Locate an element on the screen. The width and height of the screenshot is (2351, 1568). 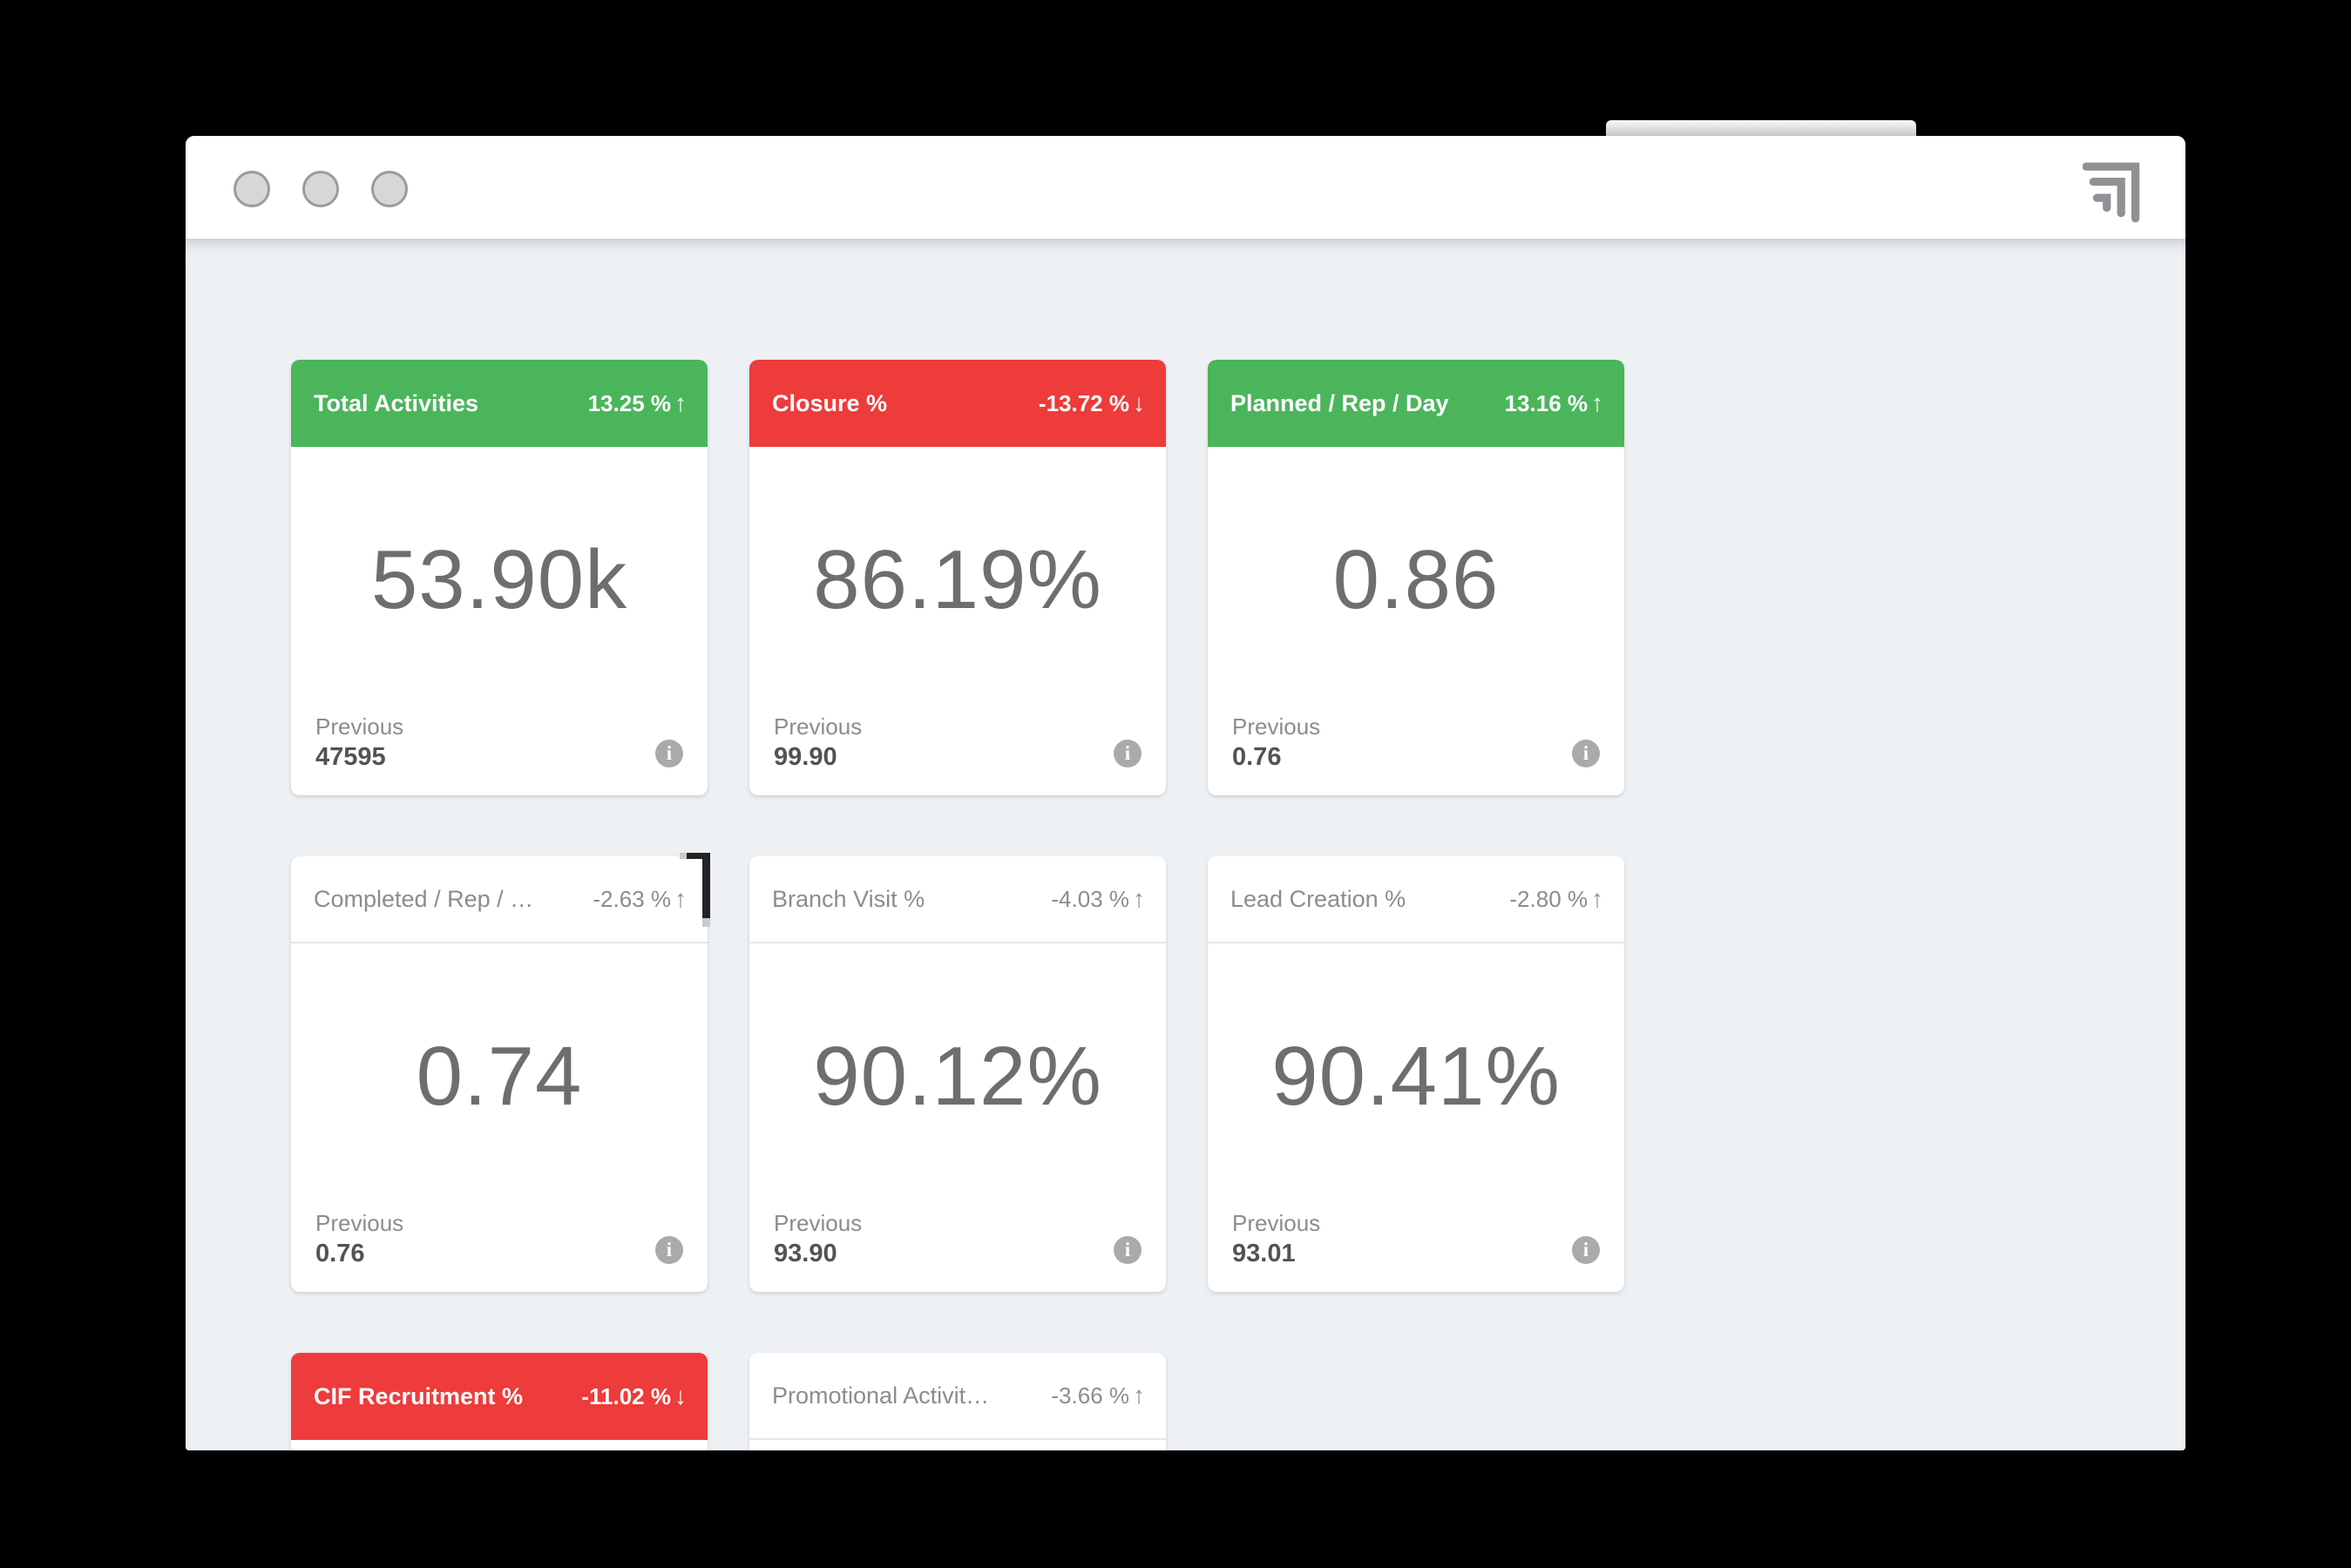
kpi-card-header: Planned / Rep / Day 13.16 % ↑ is located at coordinates (1416, 403).